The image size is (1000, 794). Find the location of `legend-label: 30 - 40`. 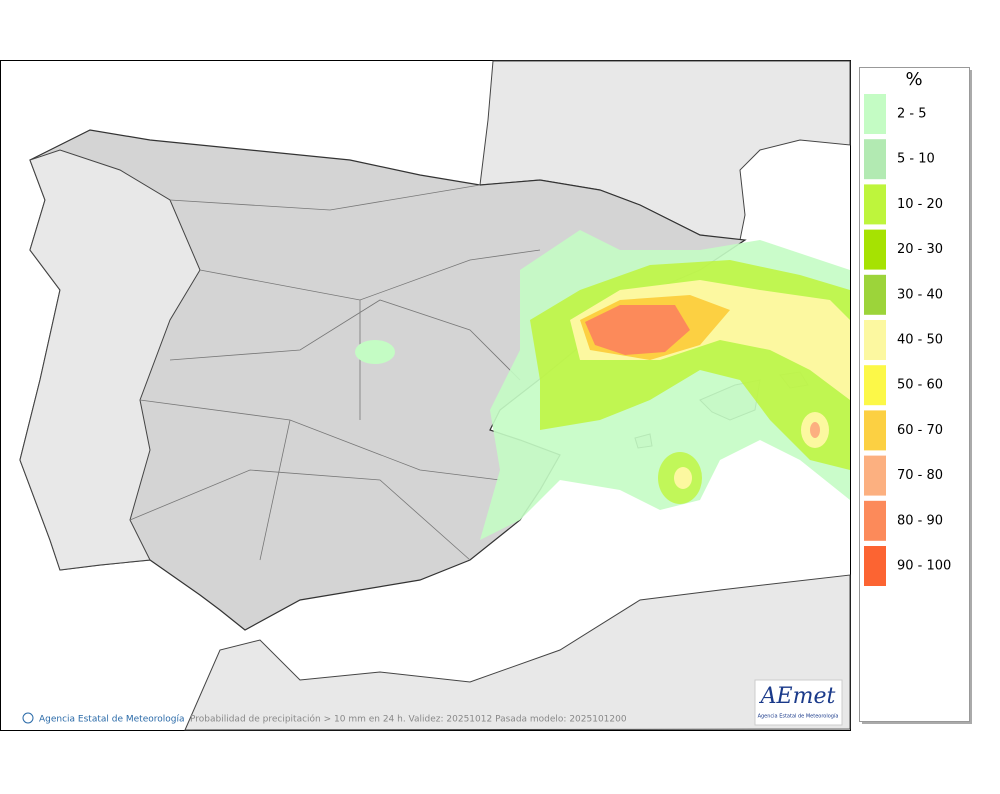

legend-label: 30 - 40 is located at coordinates (920, 294).